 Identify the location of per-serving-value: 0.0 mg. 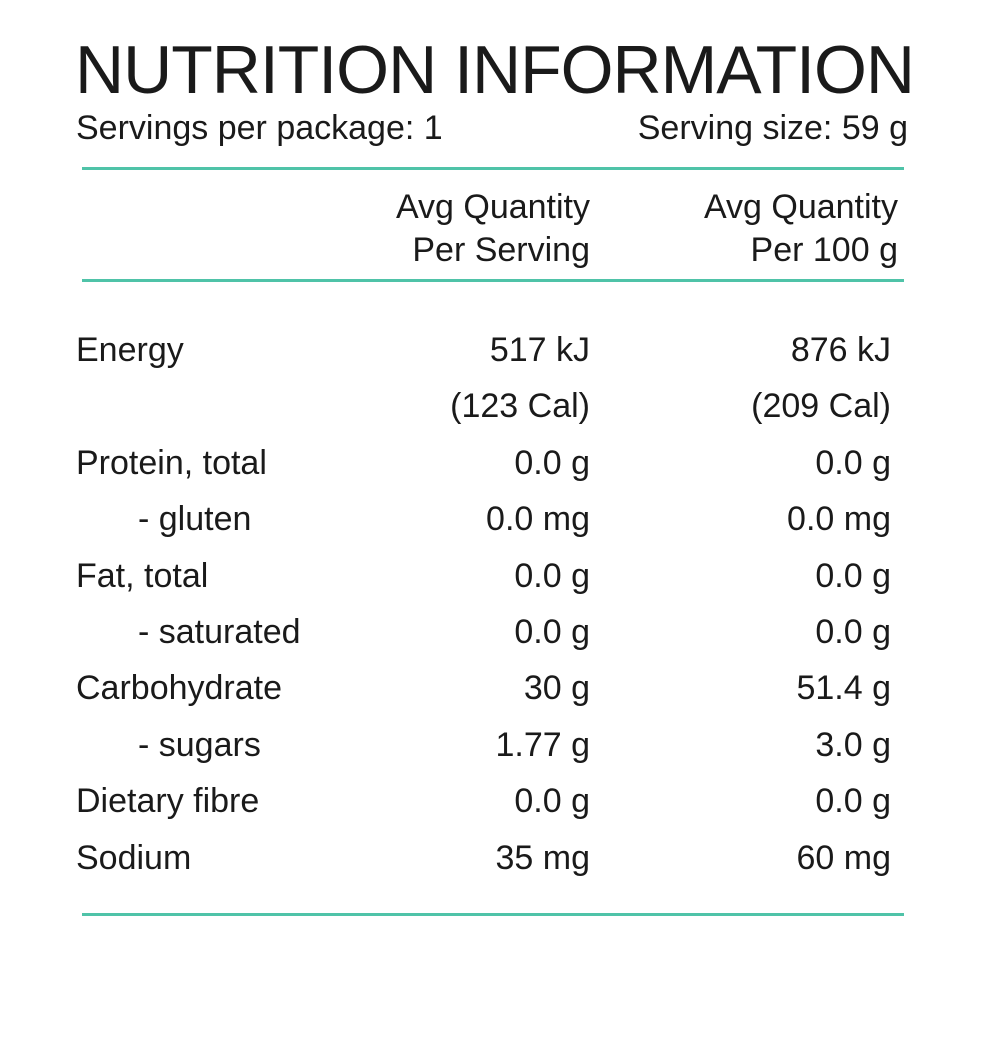
(538, 519).